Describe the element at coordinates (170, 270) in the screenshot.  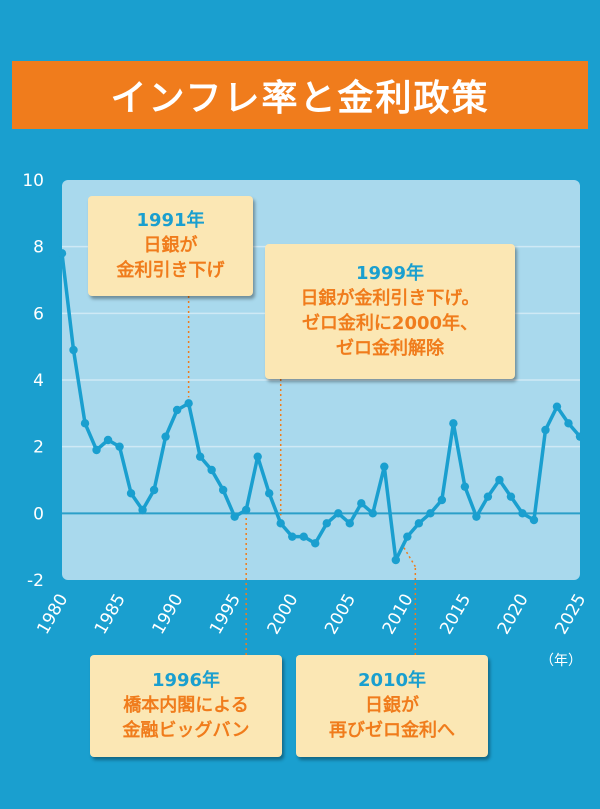
I see `callout-1991-line-2: 金利引き下げ` at that location.